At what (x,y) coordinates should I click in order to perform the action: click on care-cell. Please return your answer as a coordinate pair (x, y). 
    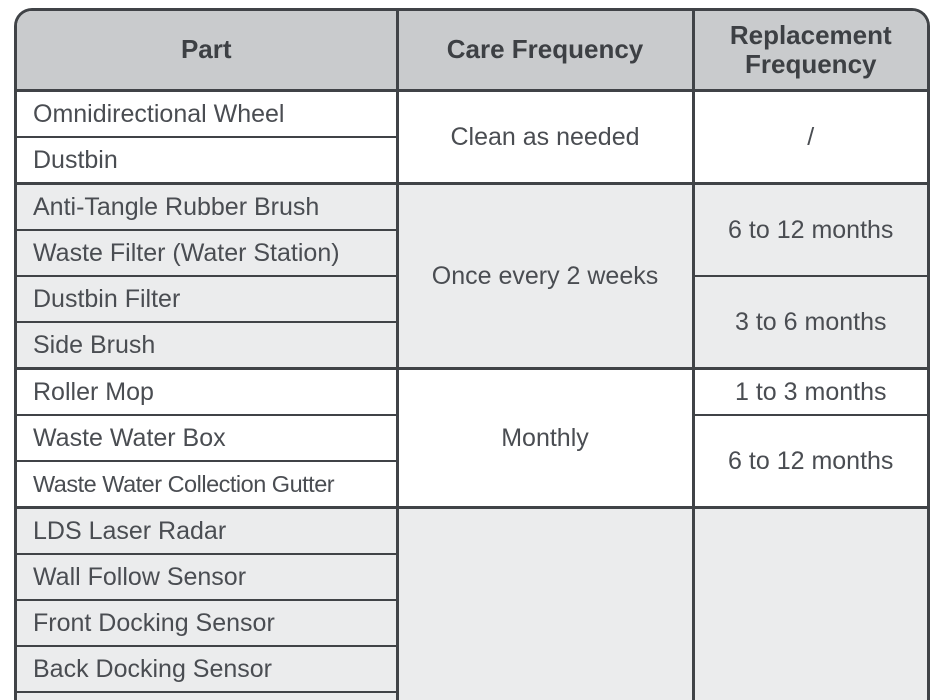
    Looking at the image, I should click on (544, 603).